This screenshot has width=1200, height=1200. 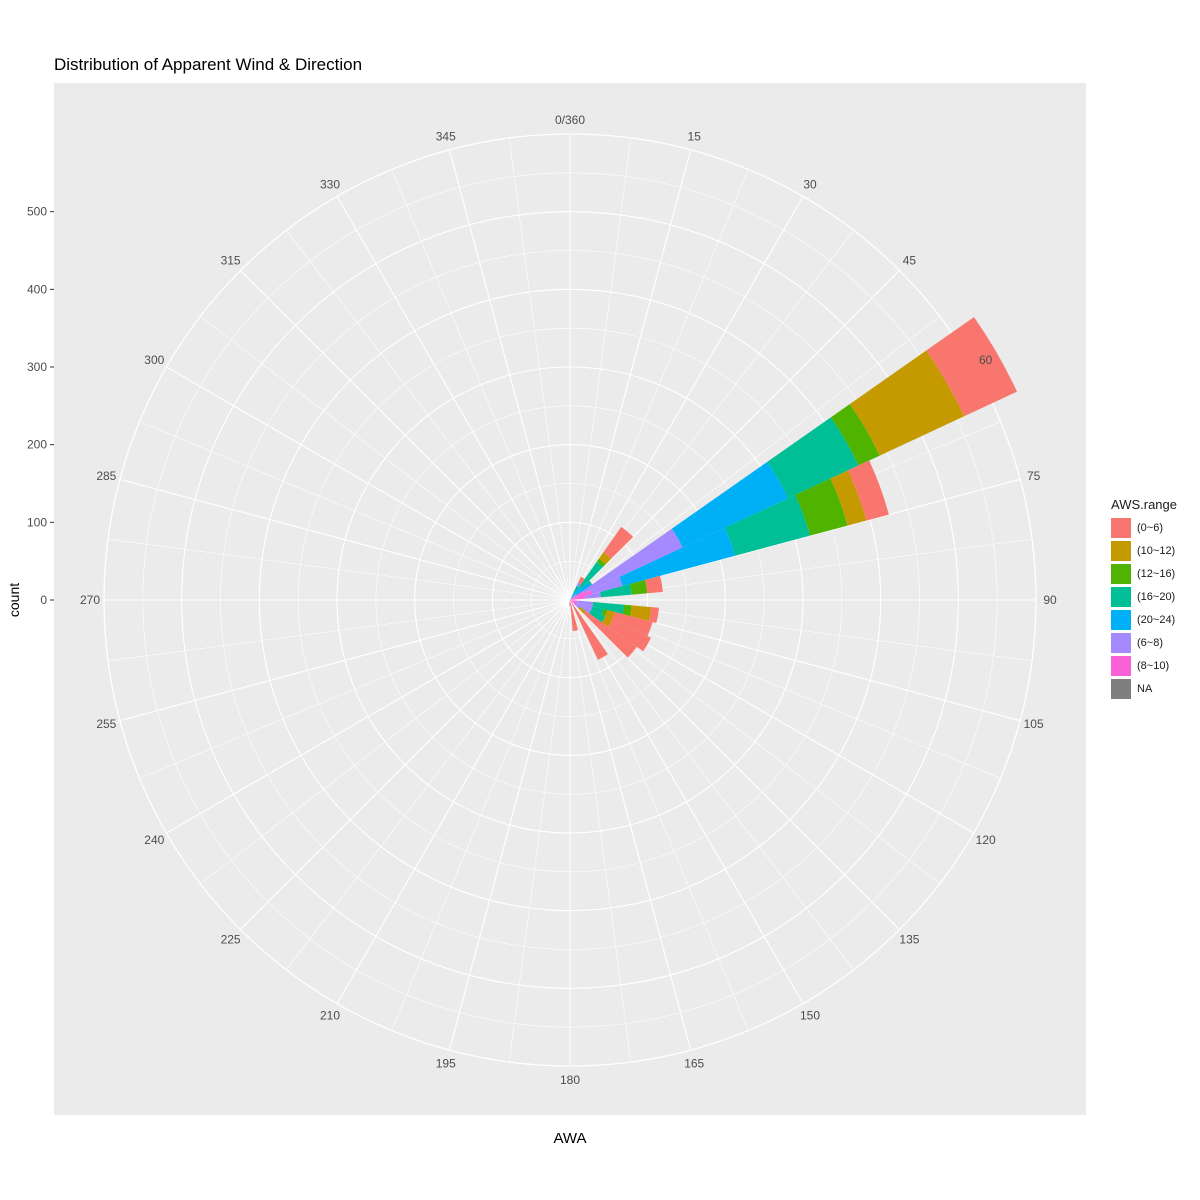 I want to click on legend-item: (8~10), so click(x=1144, y=665).